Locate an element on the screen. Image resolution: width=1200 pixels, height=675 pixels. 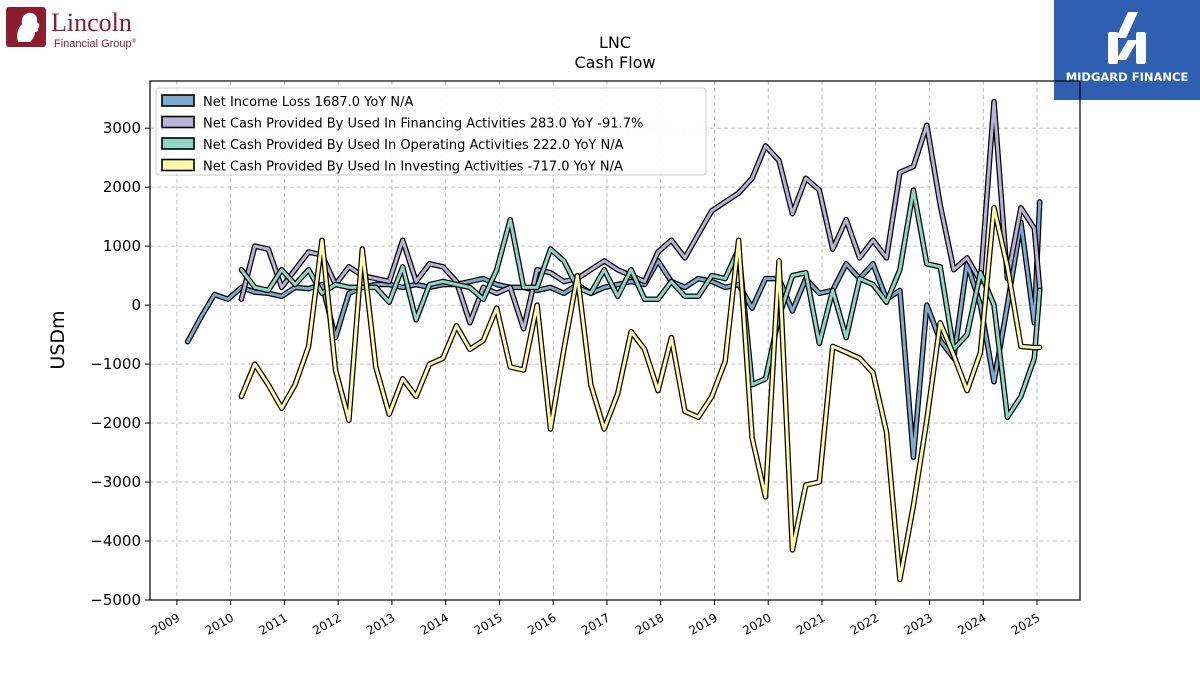
midgard-logo: MIDGARD FINANCE is located at coordinates (1127, 50).